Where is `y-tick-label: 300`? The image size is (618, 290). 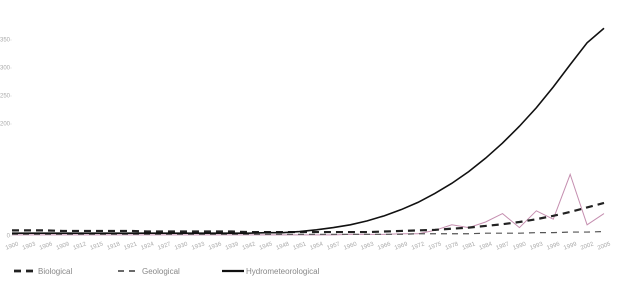
y-tick-label: 300 is located at coordinates (5, 69).